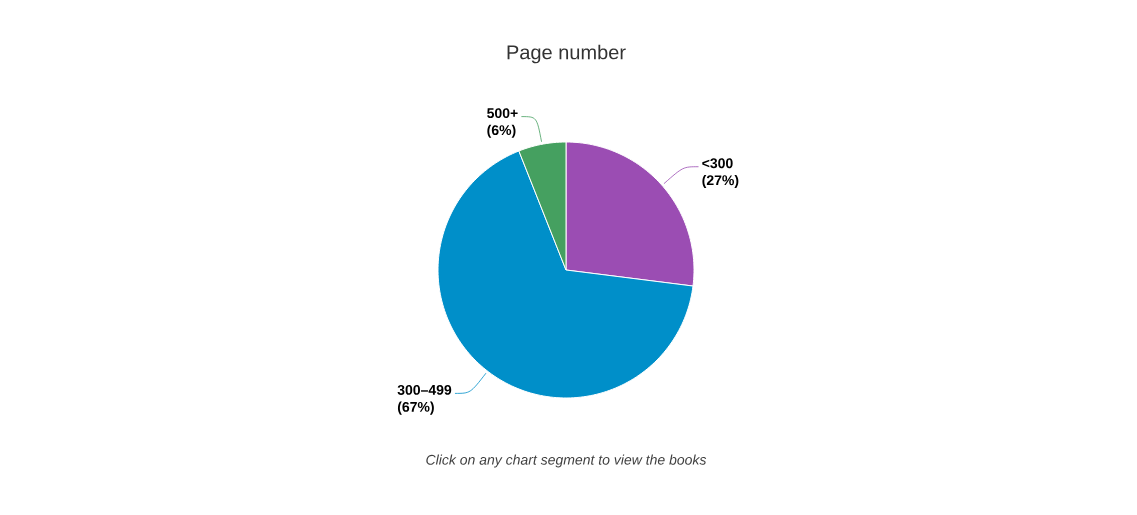  Describe the element at coordinates (720, 181) in the screenshot. I see `data-label: (27%)` at that location.